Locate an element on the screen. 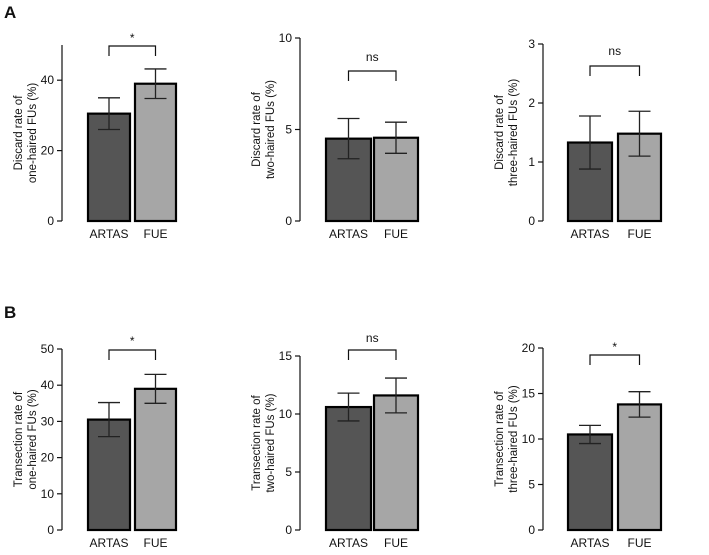 The image size is (709, 555). y-tick-label: 50 is located at coordinates (48, 349).